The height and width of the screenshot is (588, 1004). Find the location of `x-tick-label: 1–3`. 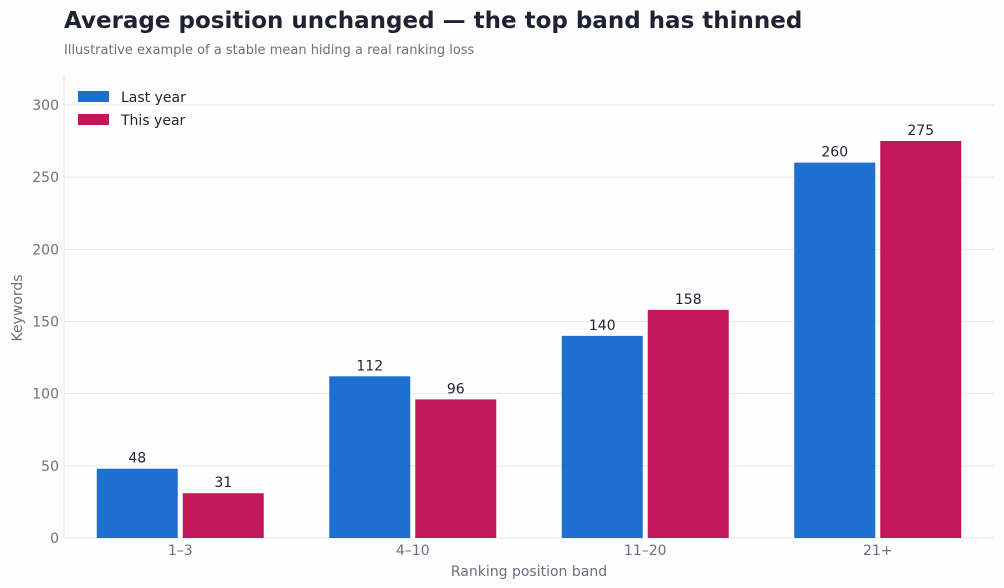

x-tick-label: 1–3 is located at coordinates (180, 551).